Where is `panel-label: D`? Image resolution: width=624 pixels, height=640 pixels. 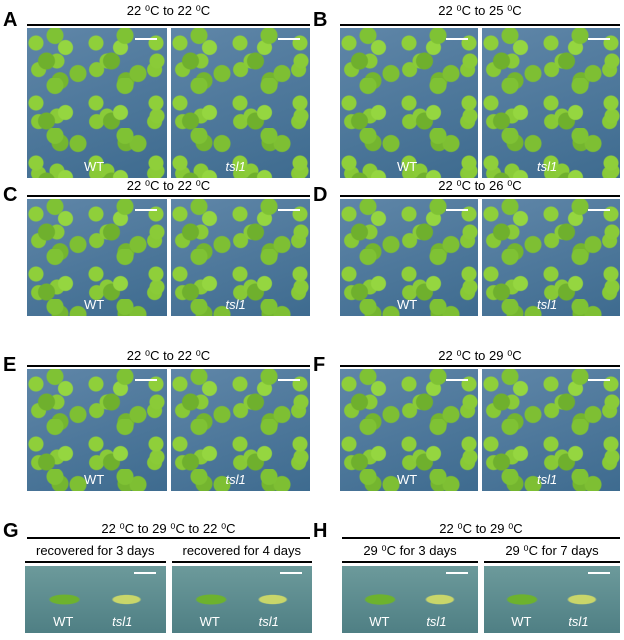
panel-label: D is located at coordinates (320, 195).